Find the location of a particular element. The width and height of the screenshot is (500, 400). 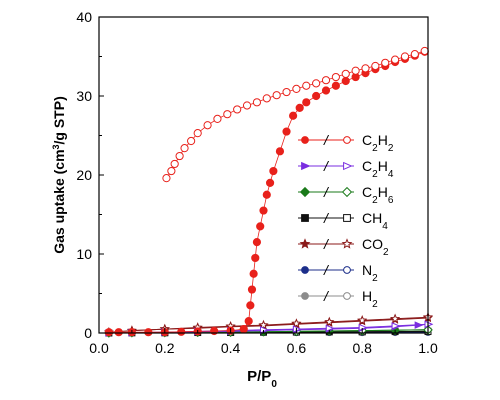

legend: / C2H2 / C2H4 / C2H6 / CH4 / CO2 / N2 / H2 is located at coordinates (346, 221).